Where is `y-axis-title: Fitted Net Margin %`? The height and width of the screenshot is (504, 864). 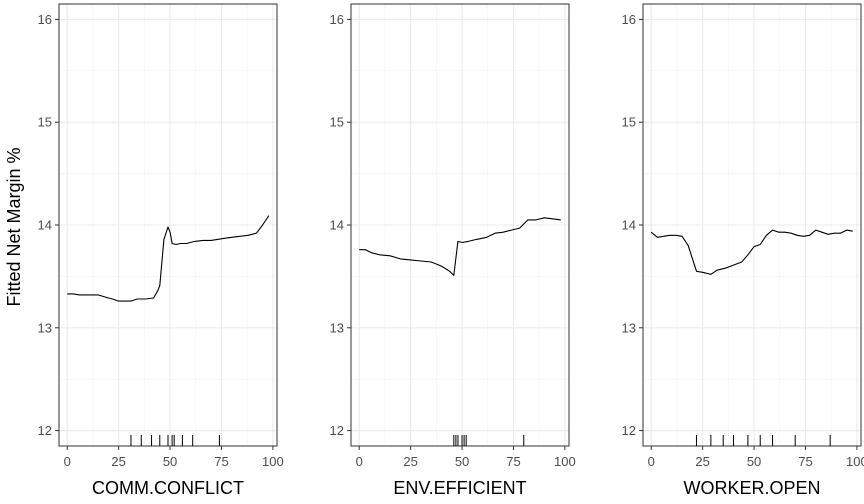 y-axis-title: Fitted Net Margin % is located at coordinates (14, 226).